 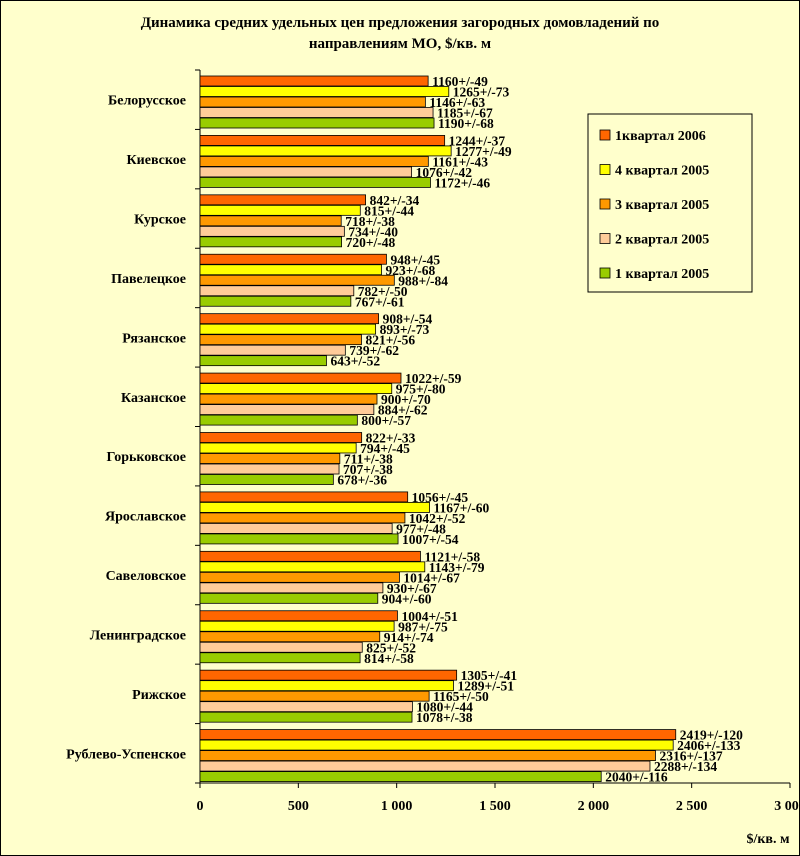 What do you see at coordinates (408, 319) in the screenshot?
I see `data-label: 908+/-54` at bounding box center [408, 319].